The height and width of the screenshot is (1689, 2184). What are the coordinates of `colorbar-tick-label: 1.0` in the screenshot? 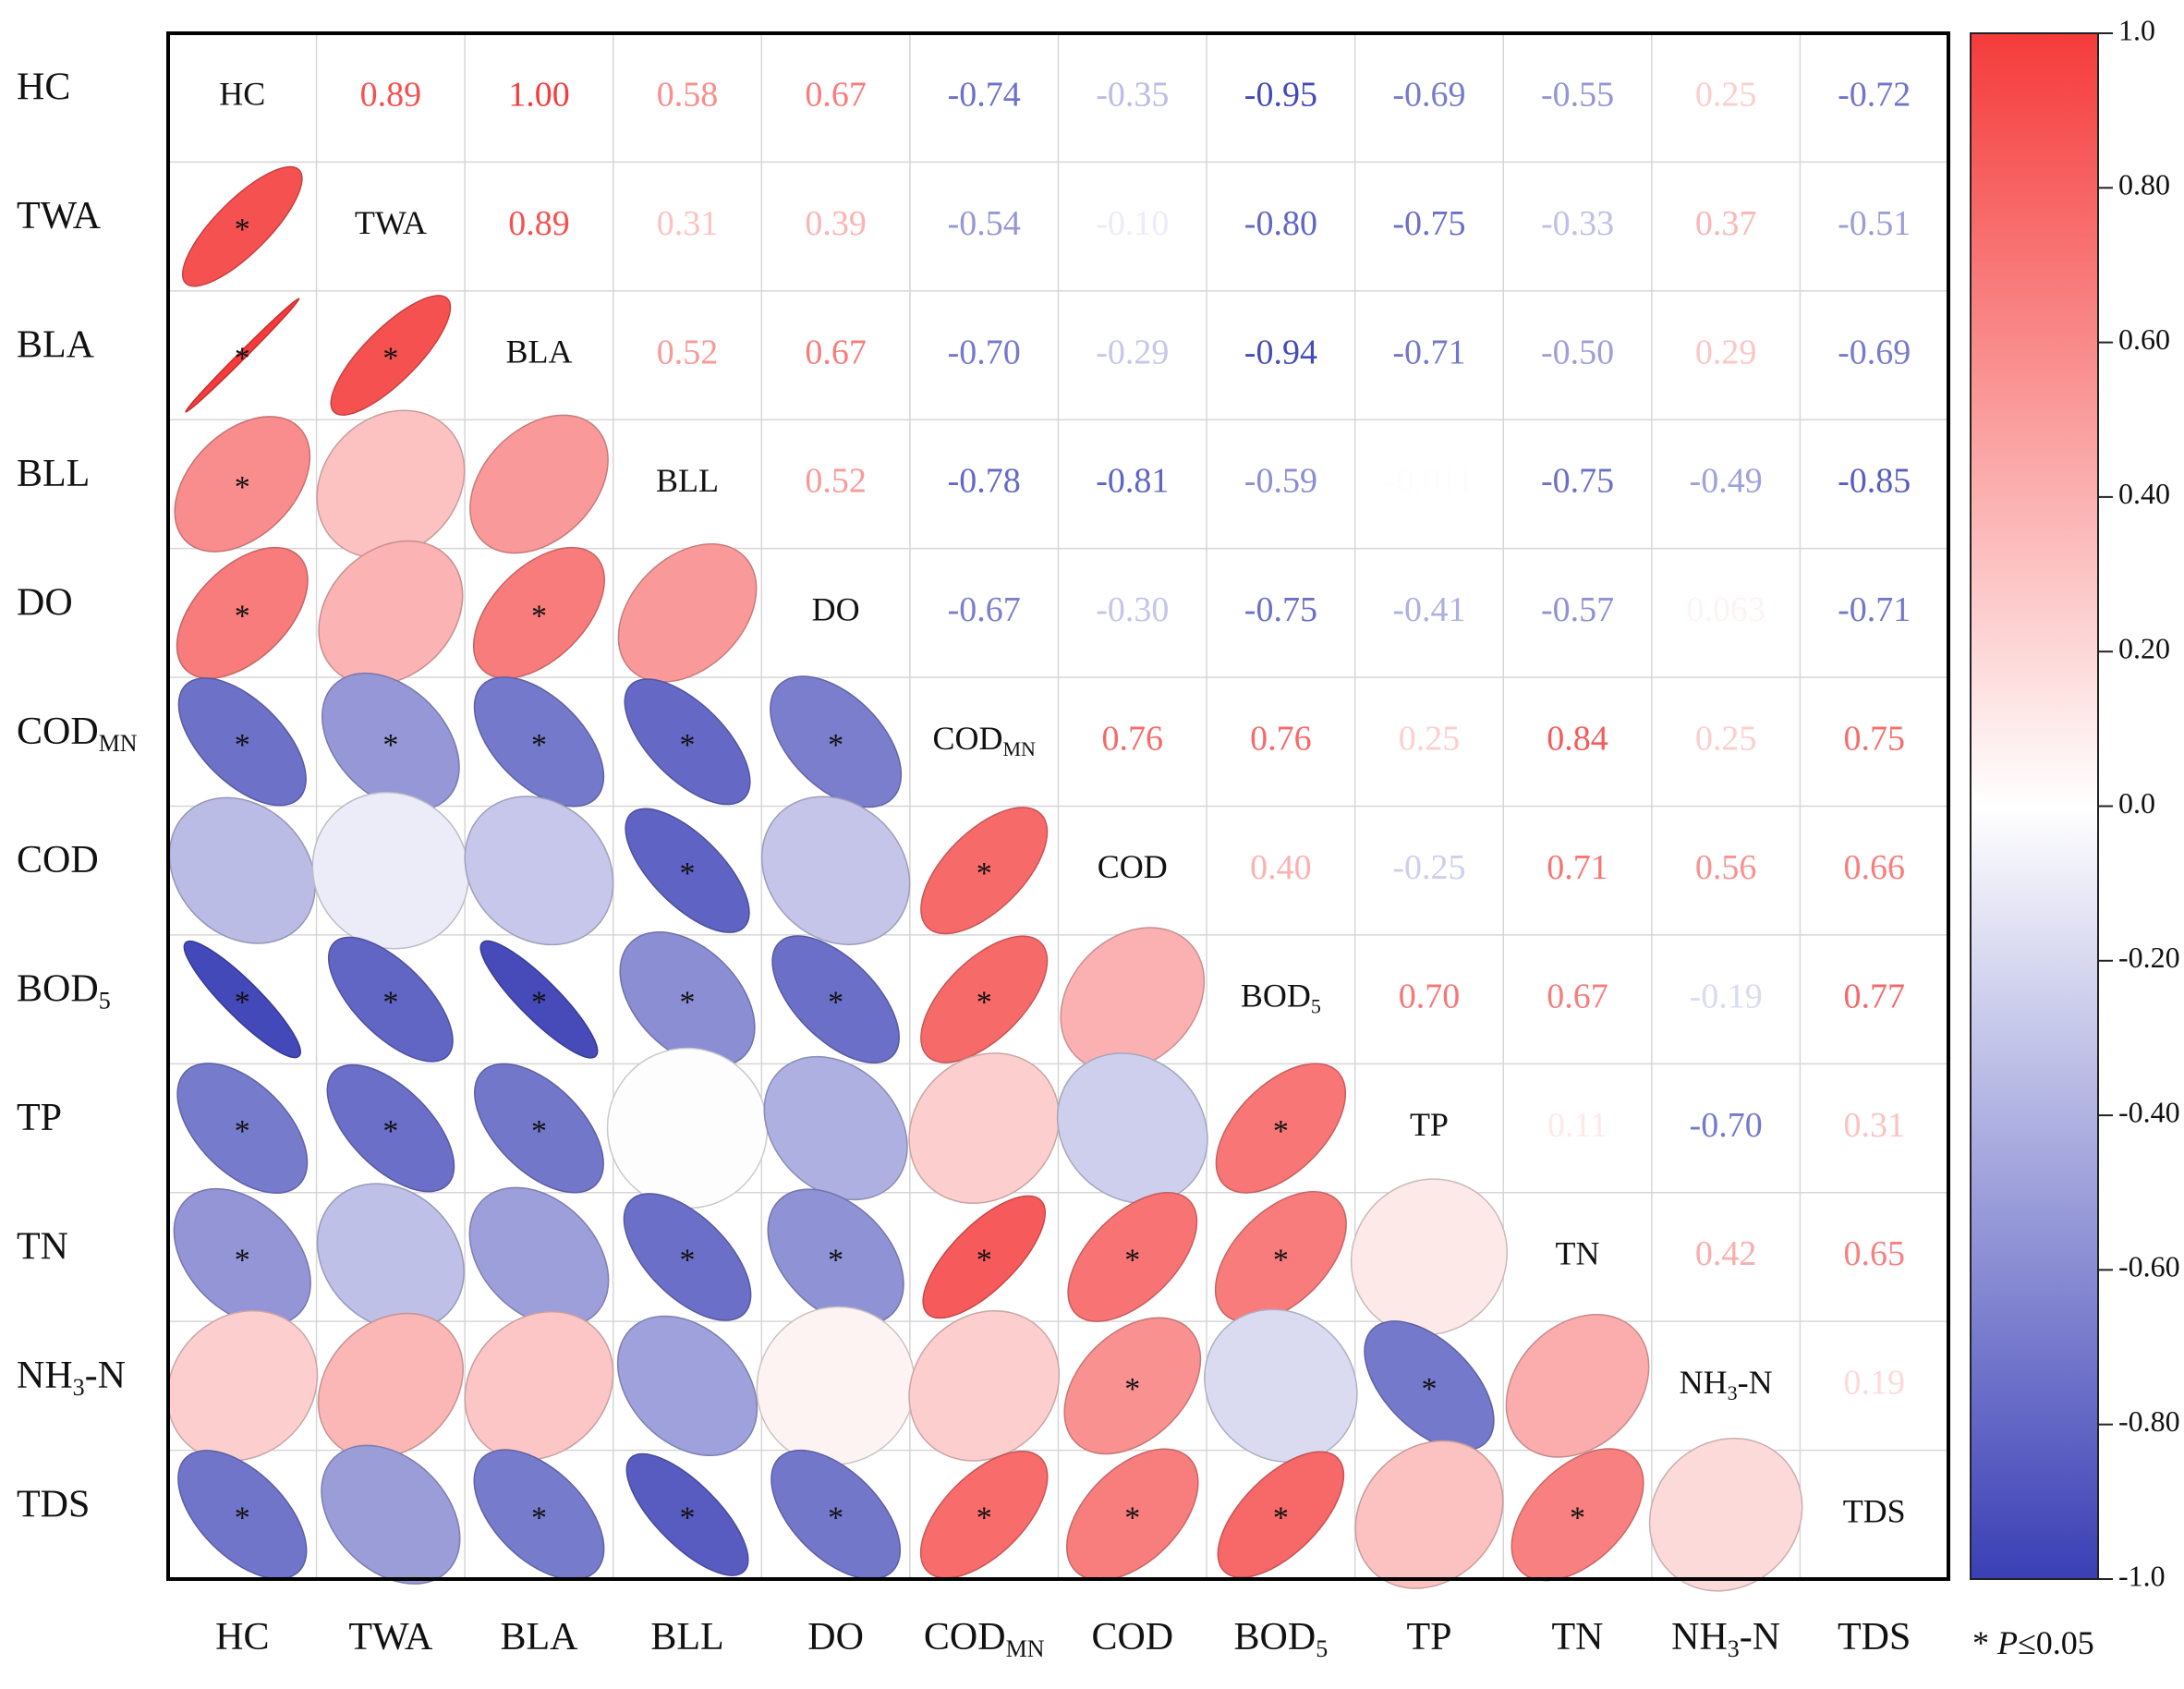 It's located at (2136, 29).